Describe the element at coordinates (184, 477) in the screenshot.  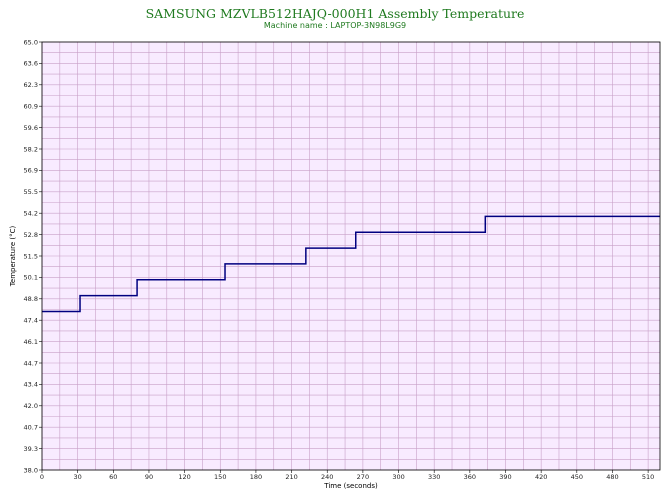
I see `x-tick-label: 120` at that location.